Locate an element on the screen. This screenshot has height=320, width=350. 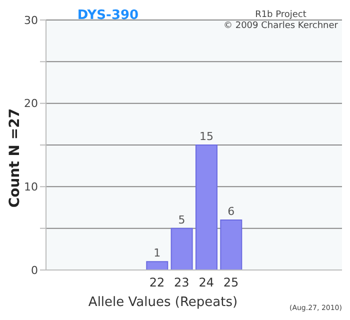
y-axis-title: Count N =27 is located at coordinates (15, 158).